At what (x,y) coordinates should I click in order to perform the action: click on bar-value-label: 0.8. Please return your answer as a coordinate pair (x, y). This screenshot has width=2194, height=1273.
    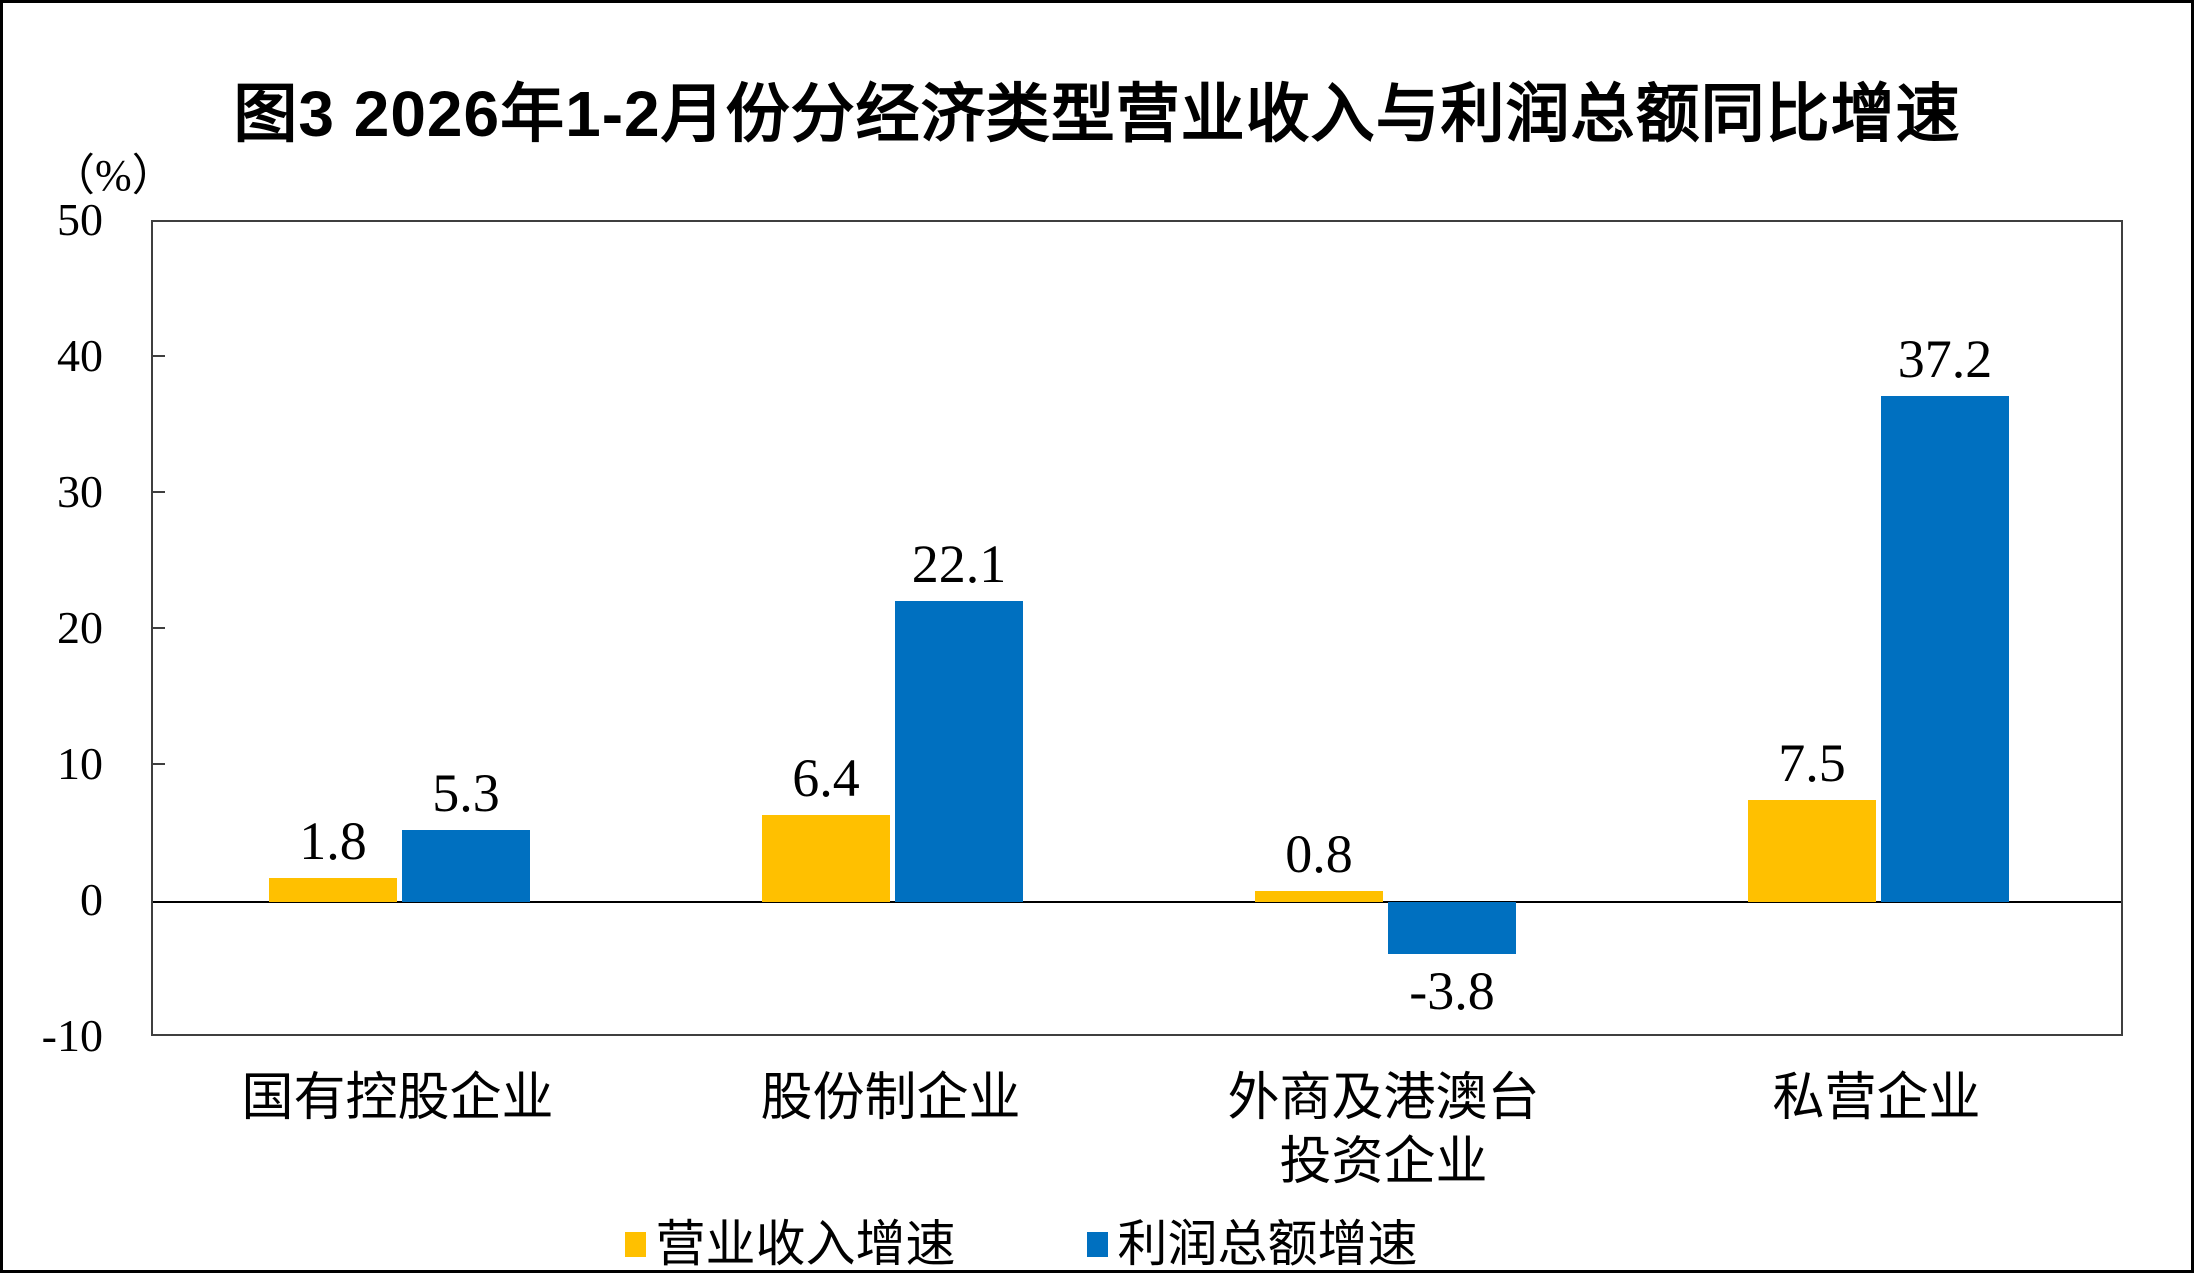
    Looking at the image, I should click on (1319, 854).